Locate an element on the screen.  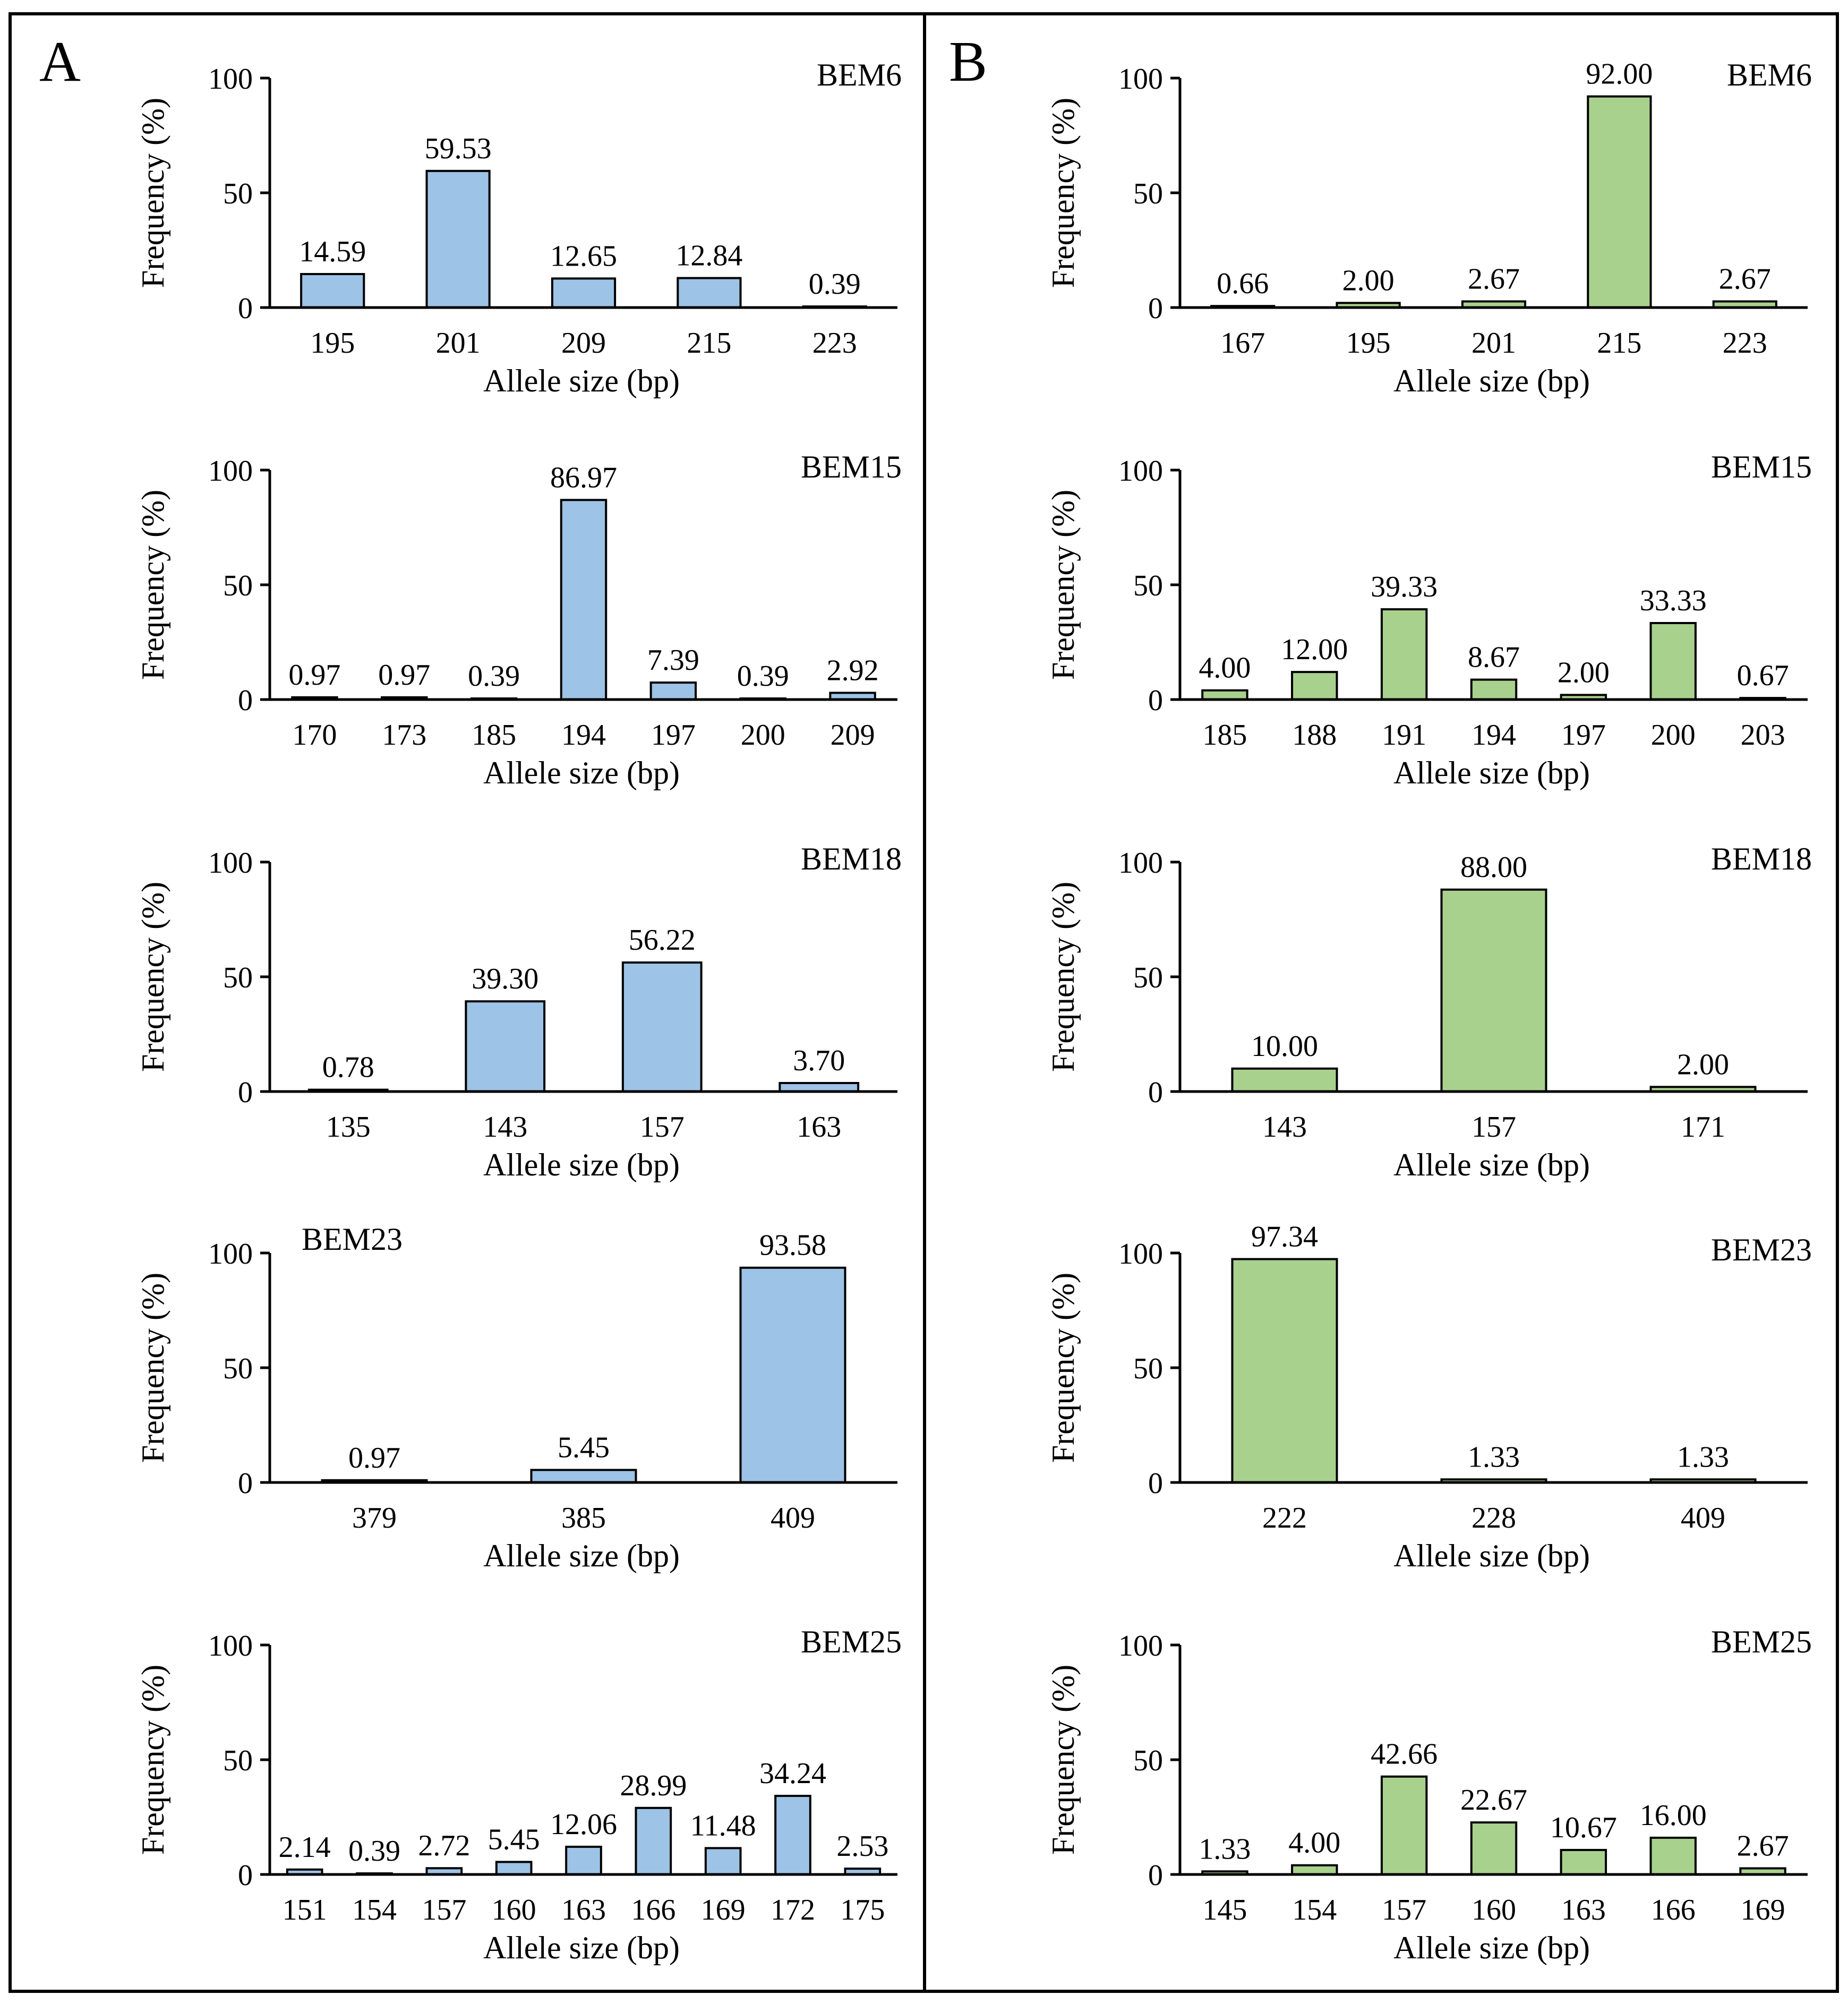
data-label: 0.78 is located at coordinates (348, 1067).